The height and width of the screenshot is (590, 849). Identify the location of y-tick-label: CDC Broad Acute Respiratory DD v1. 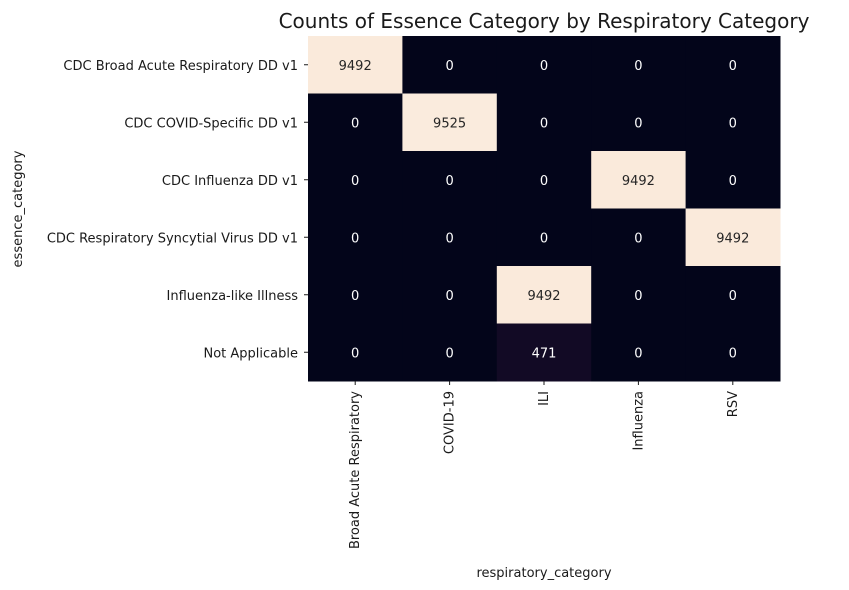
(180, 66).